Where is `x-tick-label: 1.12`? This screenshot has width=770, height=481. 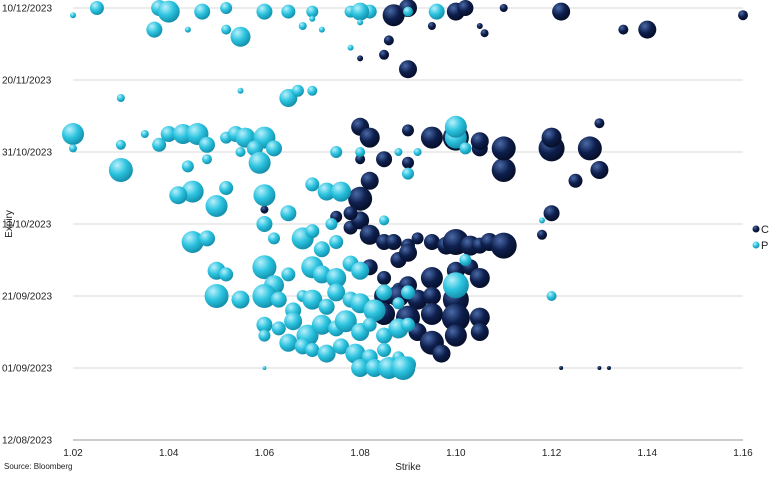 x-tick-label: 1.12 is located at coordinates (552, 453).